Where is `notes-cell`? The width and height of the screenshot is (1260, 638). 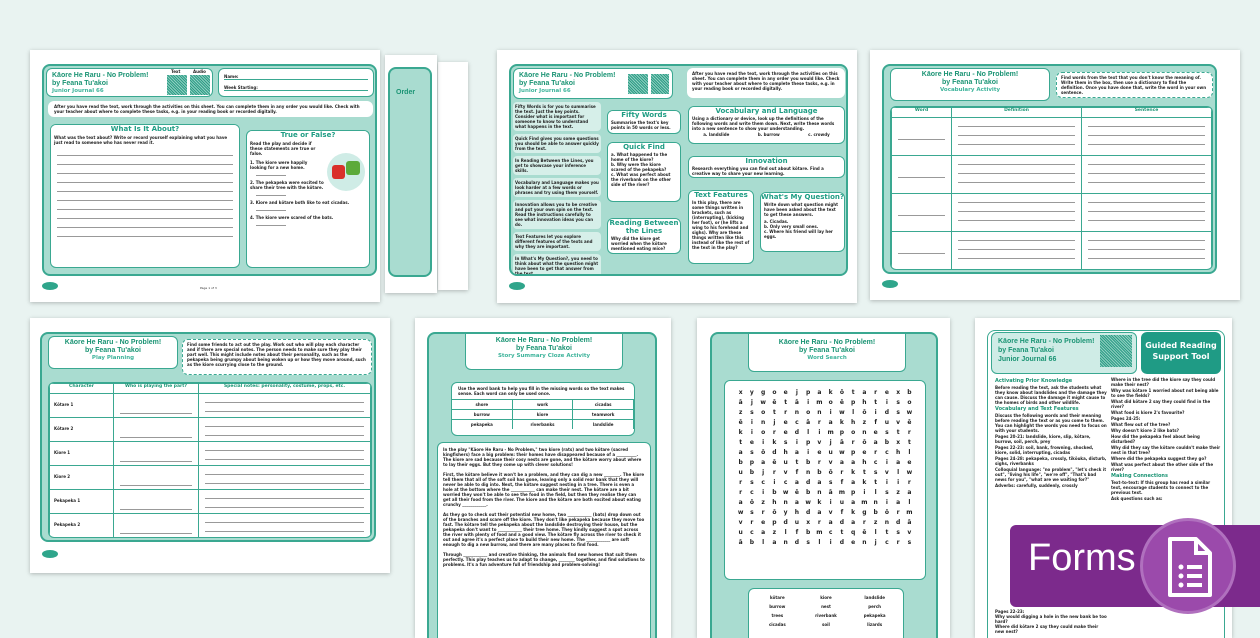
notes-cell is located at coordinates (284, 453).